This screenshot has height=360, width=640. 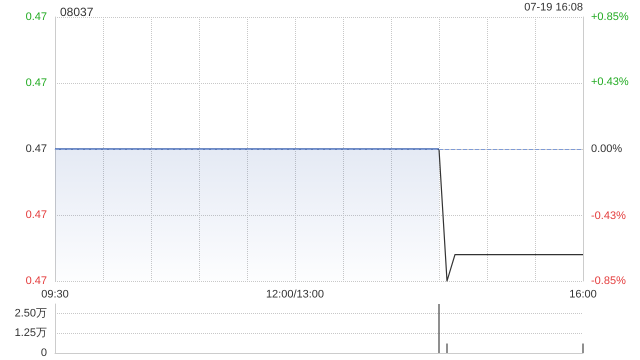 I want to click on y2-tick-label: -0.43%, so click(x=608, y=216).